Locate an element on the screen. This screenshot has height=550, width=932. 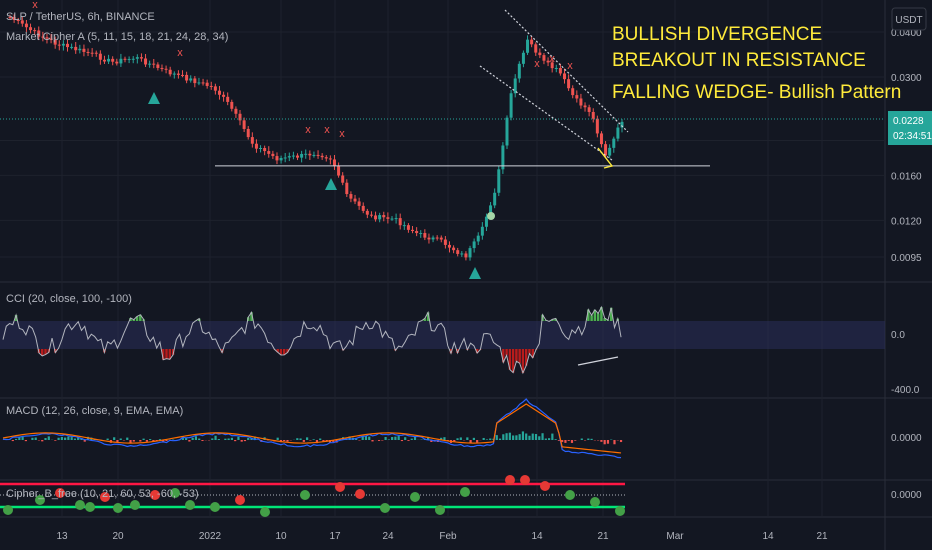
buy-signal-triangle is located at coordinates (154, 98).